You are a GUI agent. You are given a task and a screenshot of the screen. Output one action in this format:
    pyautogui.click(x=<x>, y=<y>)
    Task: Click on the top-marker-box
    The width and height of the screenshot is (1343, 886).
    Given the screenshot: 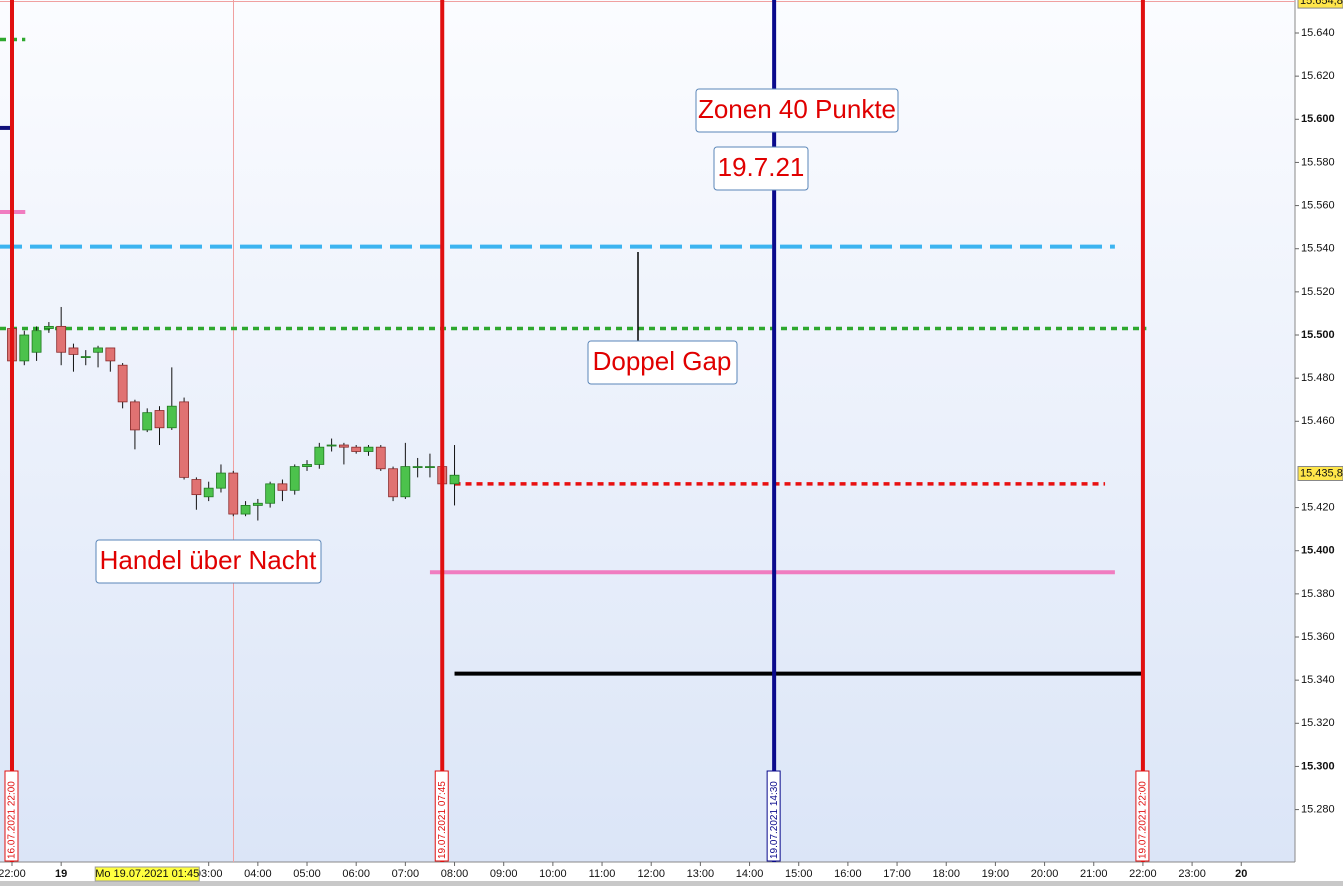 What is the action you would take?
    pyautogui.click(x=1320, y=4)
    